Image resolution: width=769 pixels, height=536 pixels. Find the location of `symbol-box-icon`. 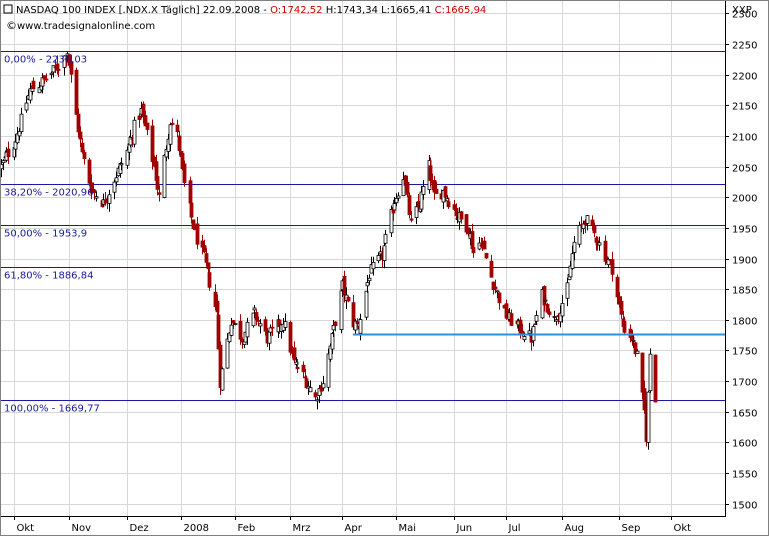

symbol-box-icon is located at coordinates (8, 9).